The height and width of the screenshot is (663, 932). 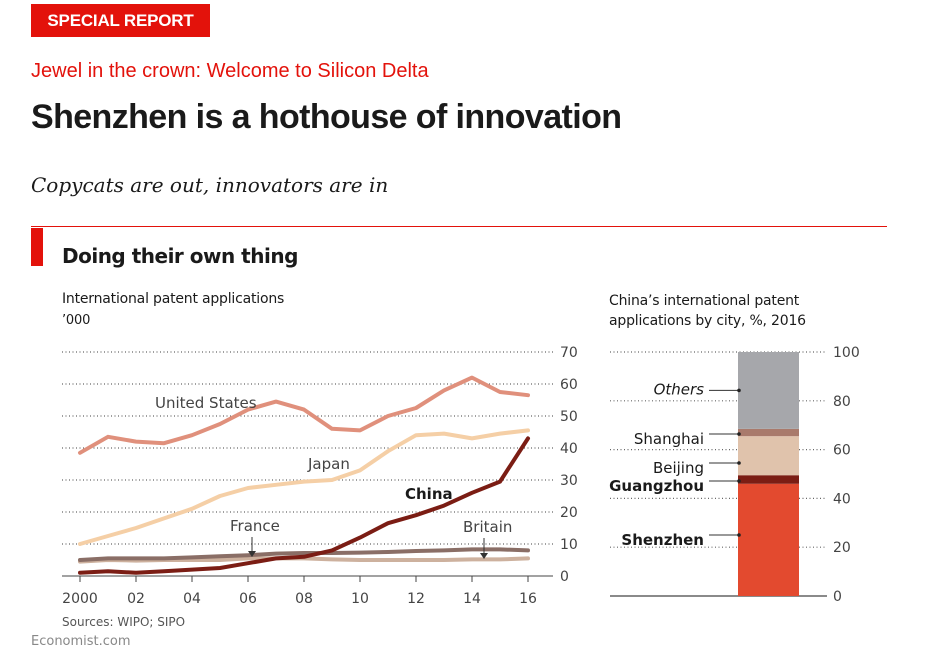 I want to click on line-chart-subtitle: International patent applications, so click(x=173, y=299).